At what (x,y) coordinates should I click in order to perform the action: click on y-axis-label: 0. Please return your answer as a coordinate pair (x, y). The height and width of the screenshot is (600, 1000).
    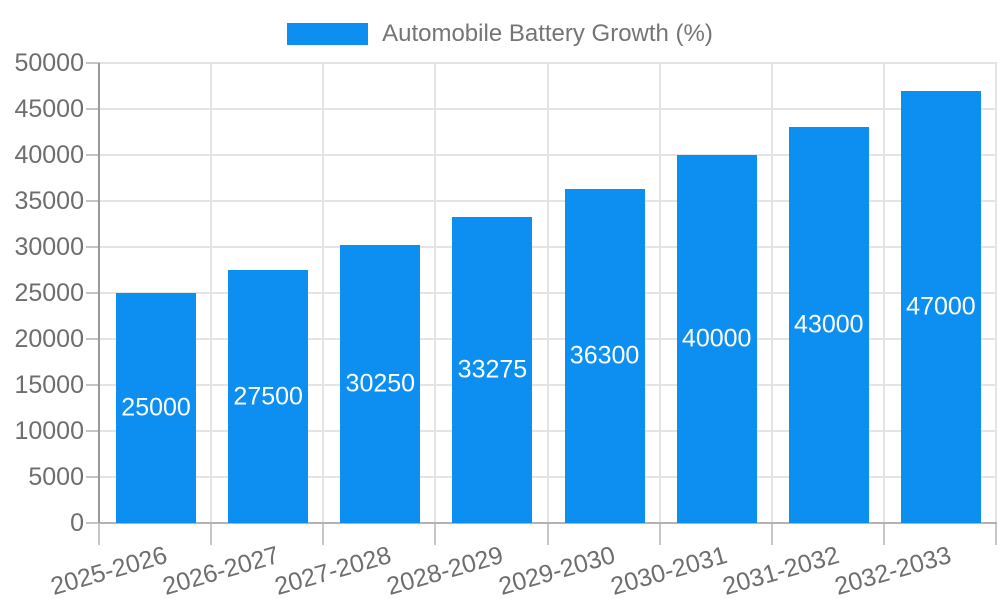
    Looking at the image, I should click on (77, 523).